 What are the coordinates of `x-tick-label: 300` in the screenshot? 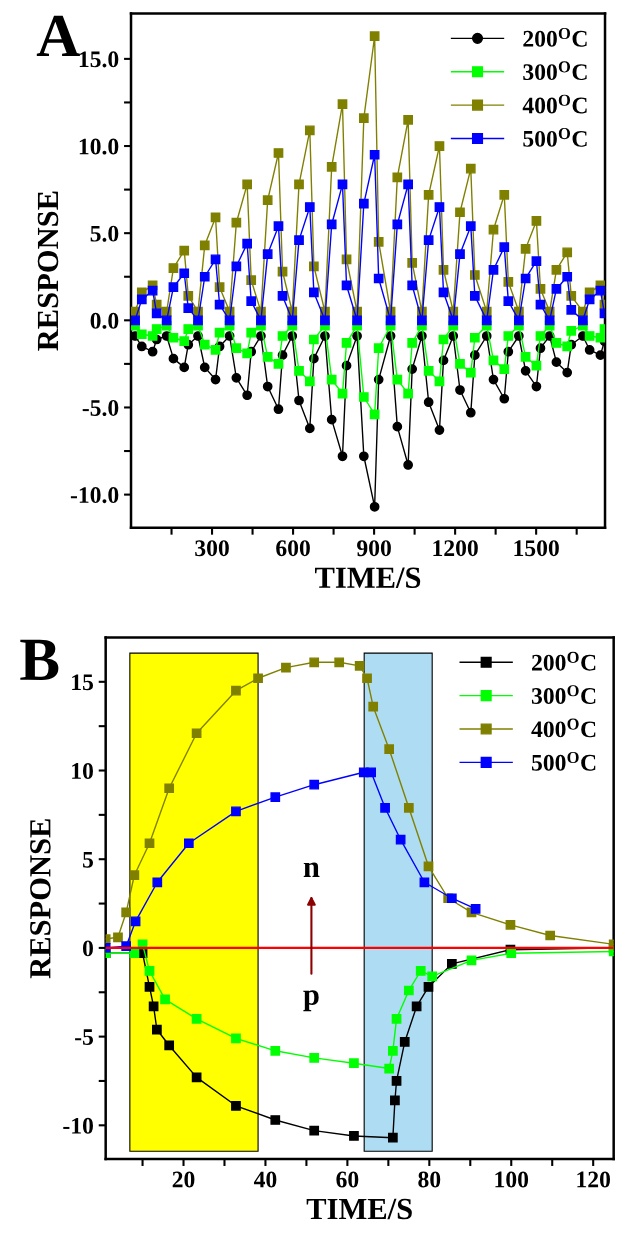 It's located at (212, 548).